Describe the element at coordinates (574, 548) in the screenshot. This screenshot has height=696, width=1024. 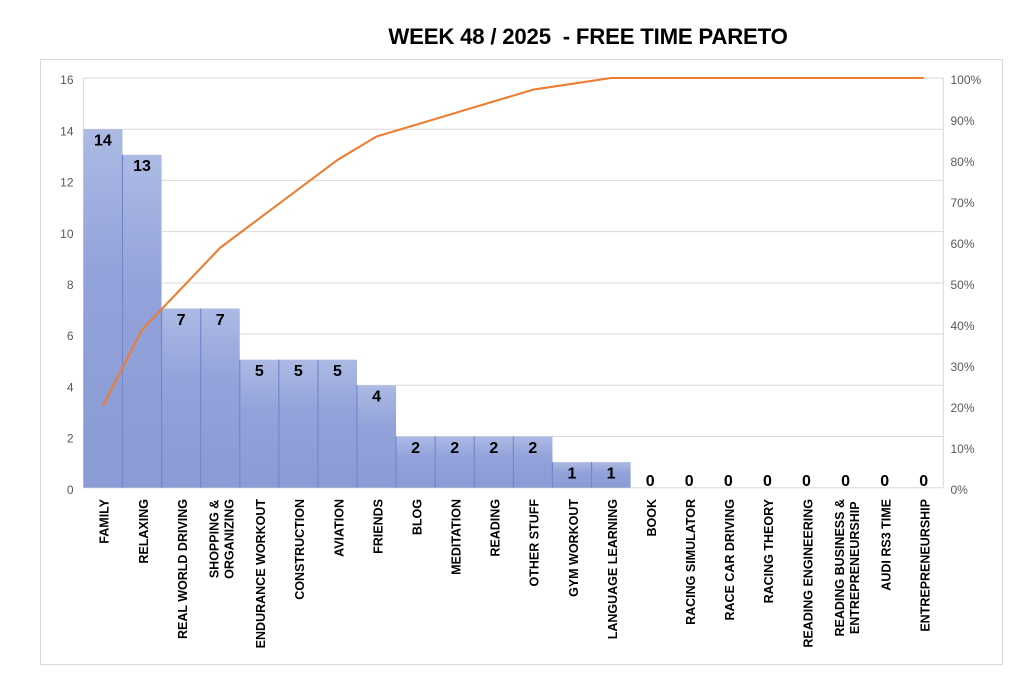
I see `svg-text: GYM WORKOUT` at that location.